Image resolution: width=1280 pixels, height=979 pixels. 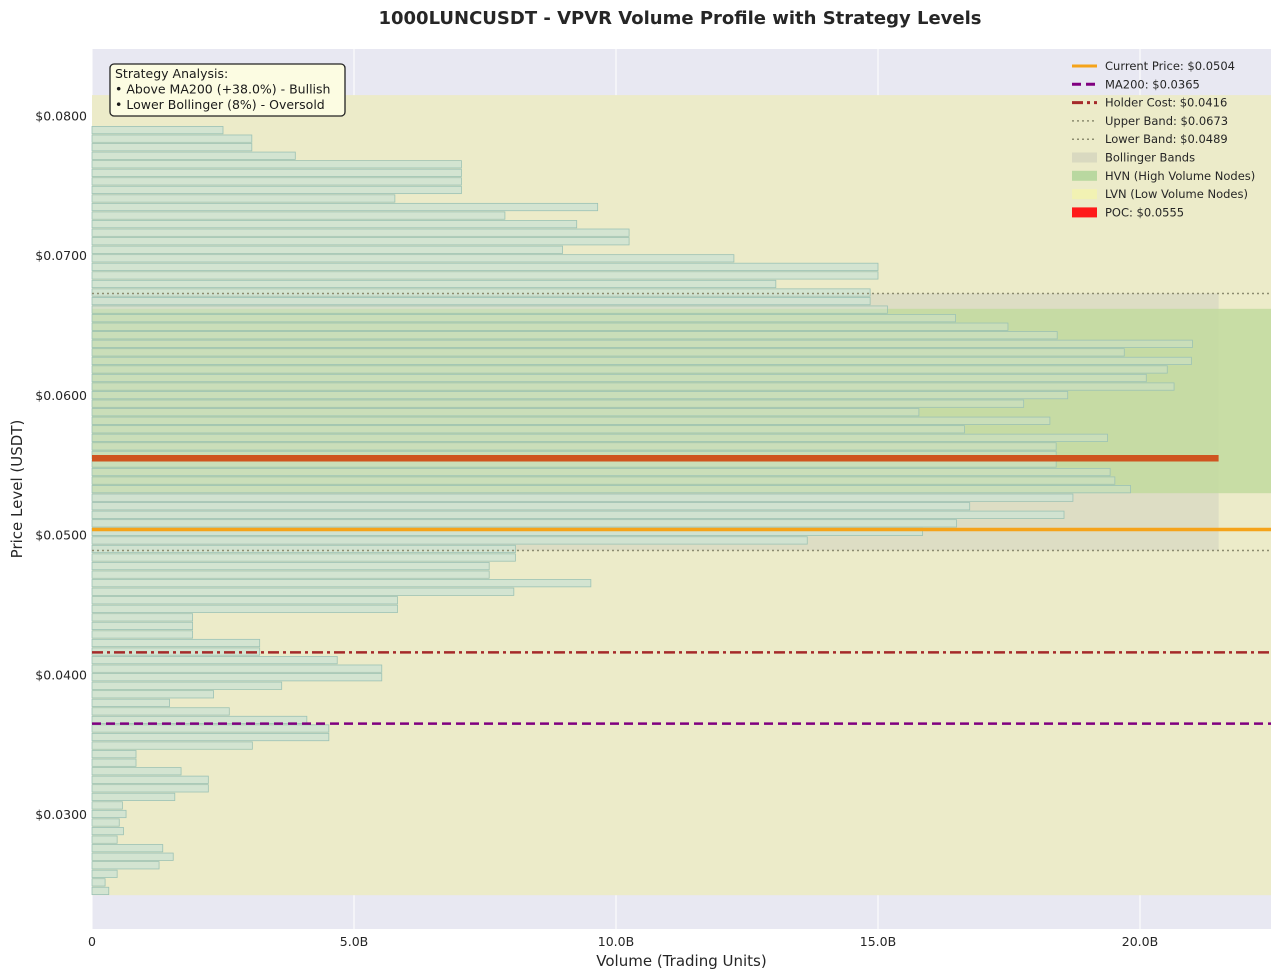 What do you see at coordinates (1176, 194) in the screenshot?
I see `legend-label: LVN (Low Volume Nodes)` at bounding box center [1176, 194].